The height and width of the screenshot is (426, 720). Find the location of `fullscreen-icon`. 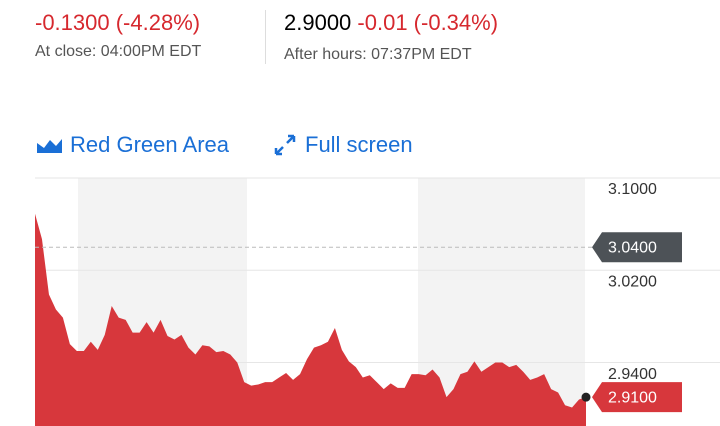

fullscreen-icon is located at coordinates (285, 145).